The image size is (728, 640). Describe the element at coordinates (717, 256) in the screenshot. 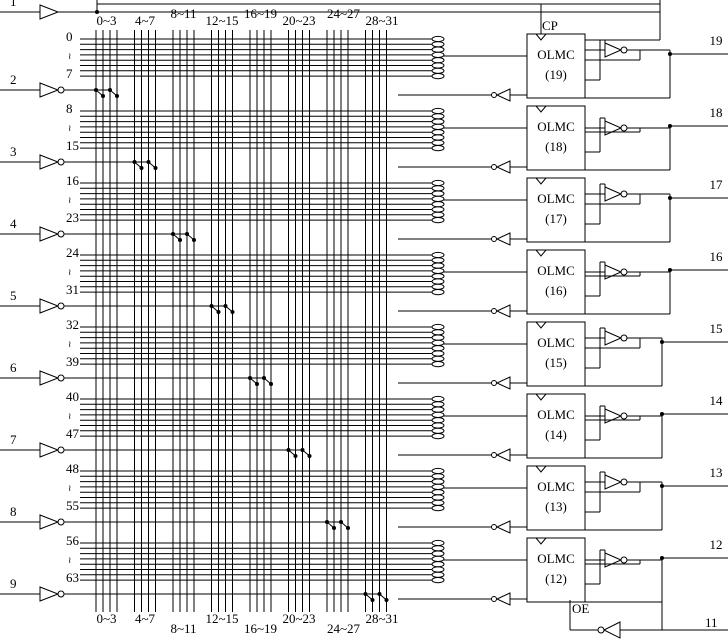

I see `pin-label: 16` at that location.